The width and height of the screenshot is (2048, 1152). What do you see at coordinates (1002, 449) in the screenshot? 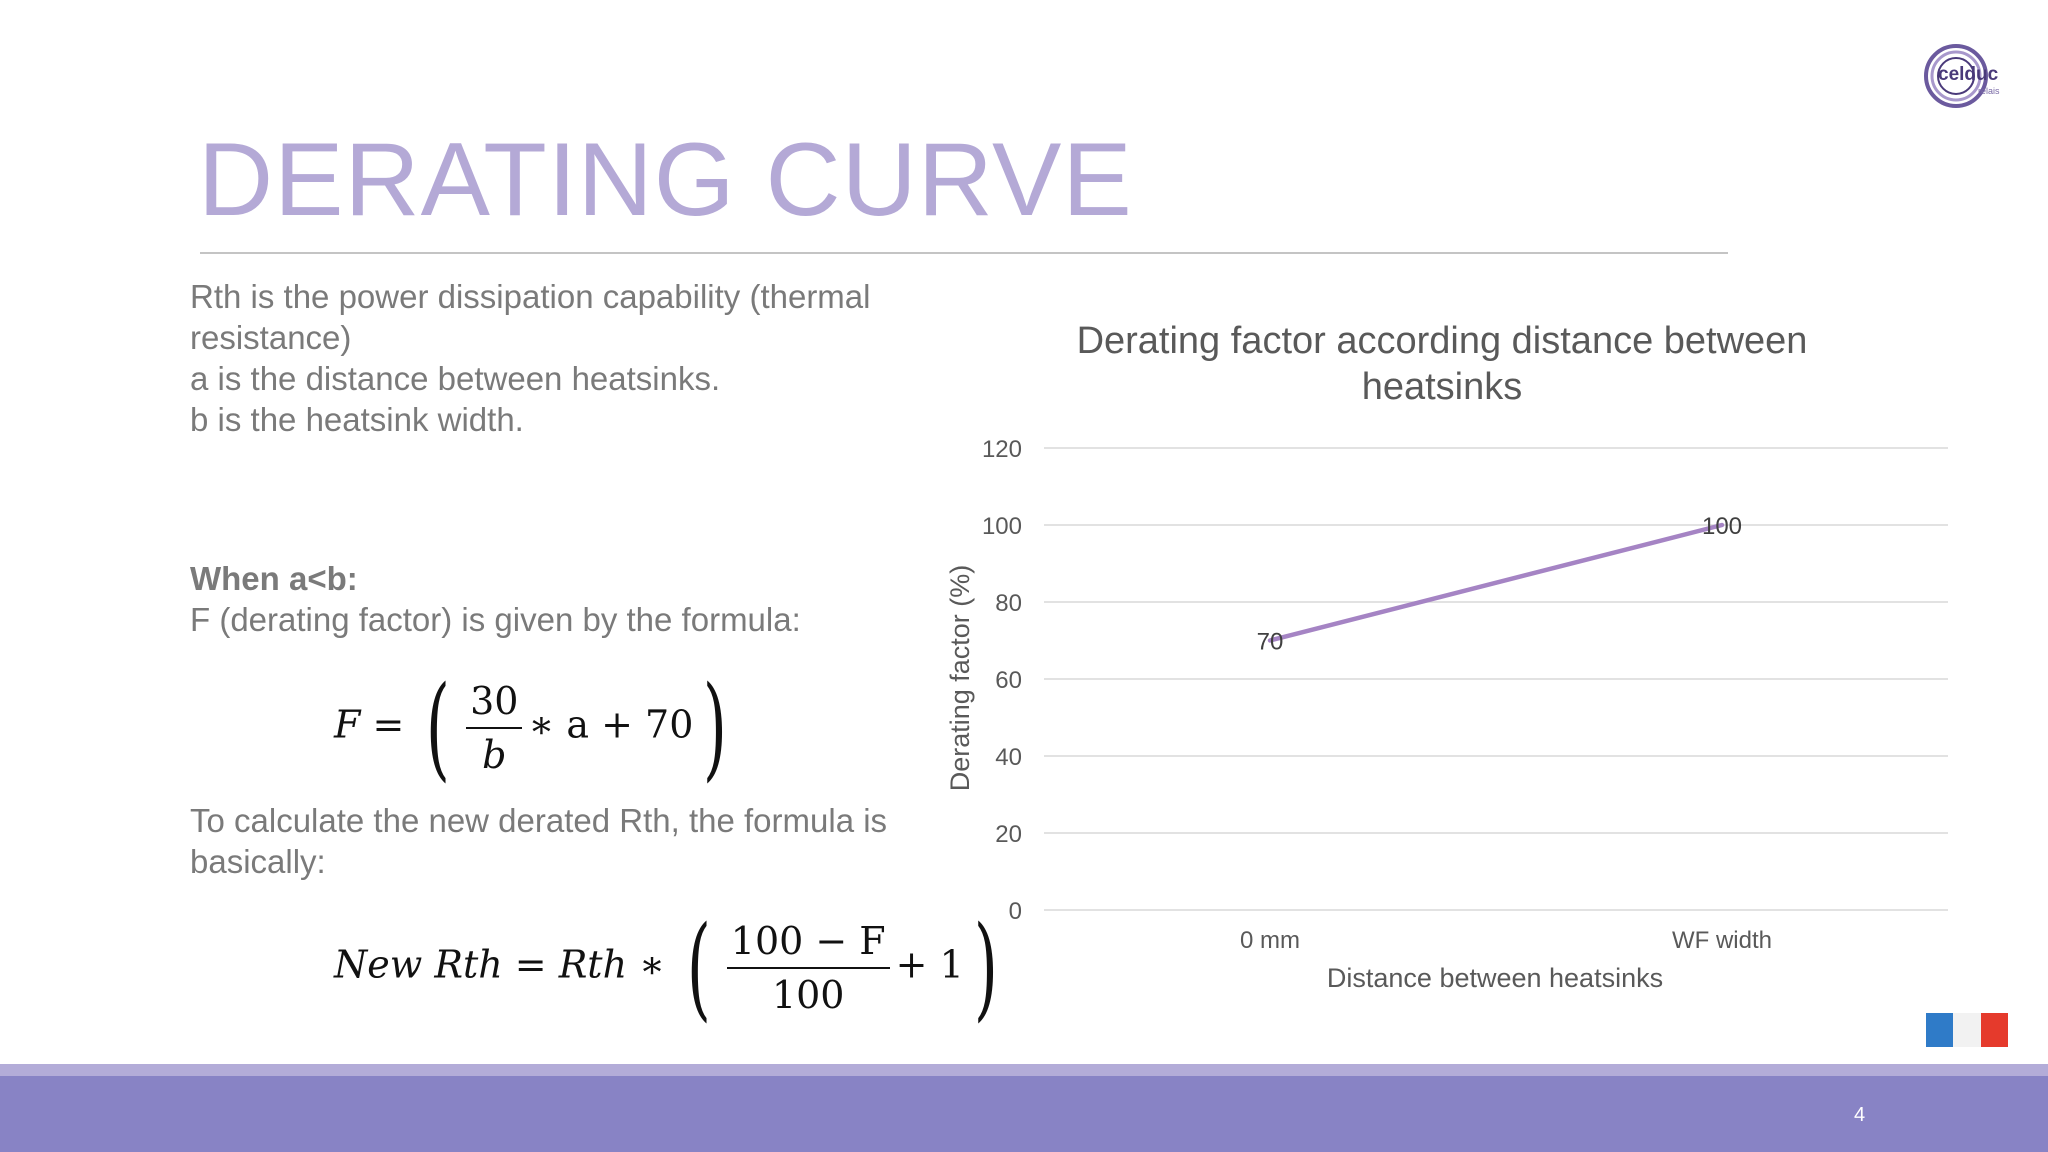
I see `y-tick-label: 120` at bounding box center [1002, 449].